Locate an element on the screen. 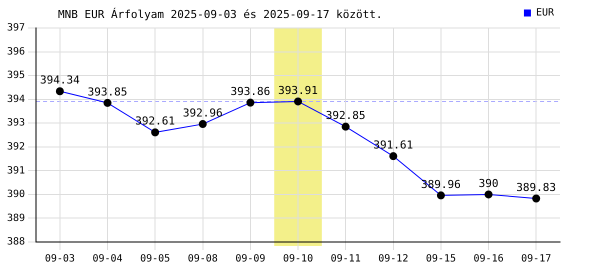 Image resolution: width=600 pixels, height=270 pixels. x-tick-label: 09-09 is located at coordinates (250, 259).